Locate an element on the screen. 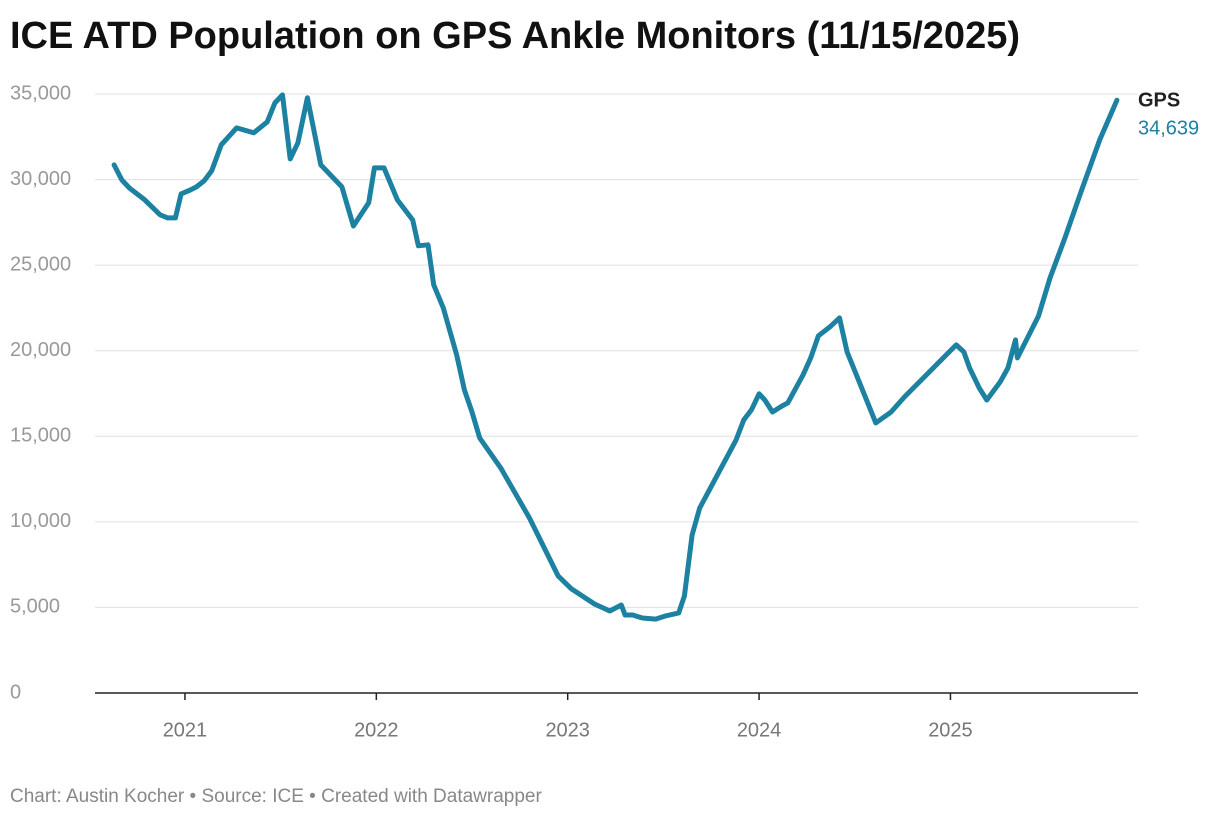  x-tick-label: 2022 is located at coordinates (376, 730).